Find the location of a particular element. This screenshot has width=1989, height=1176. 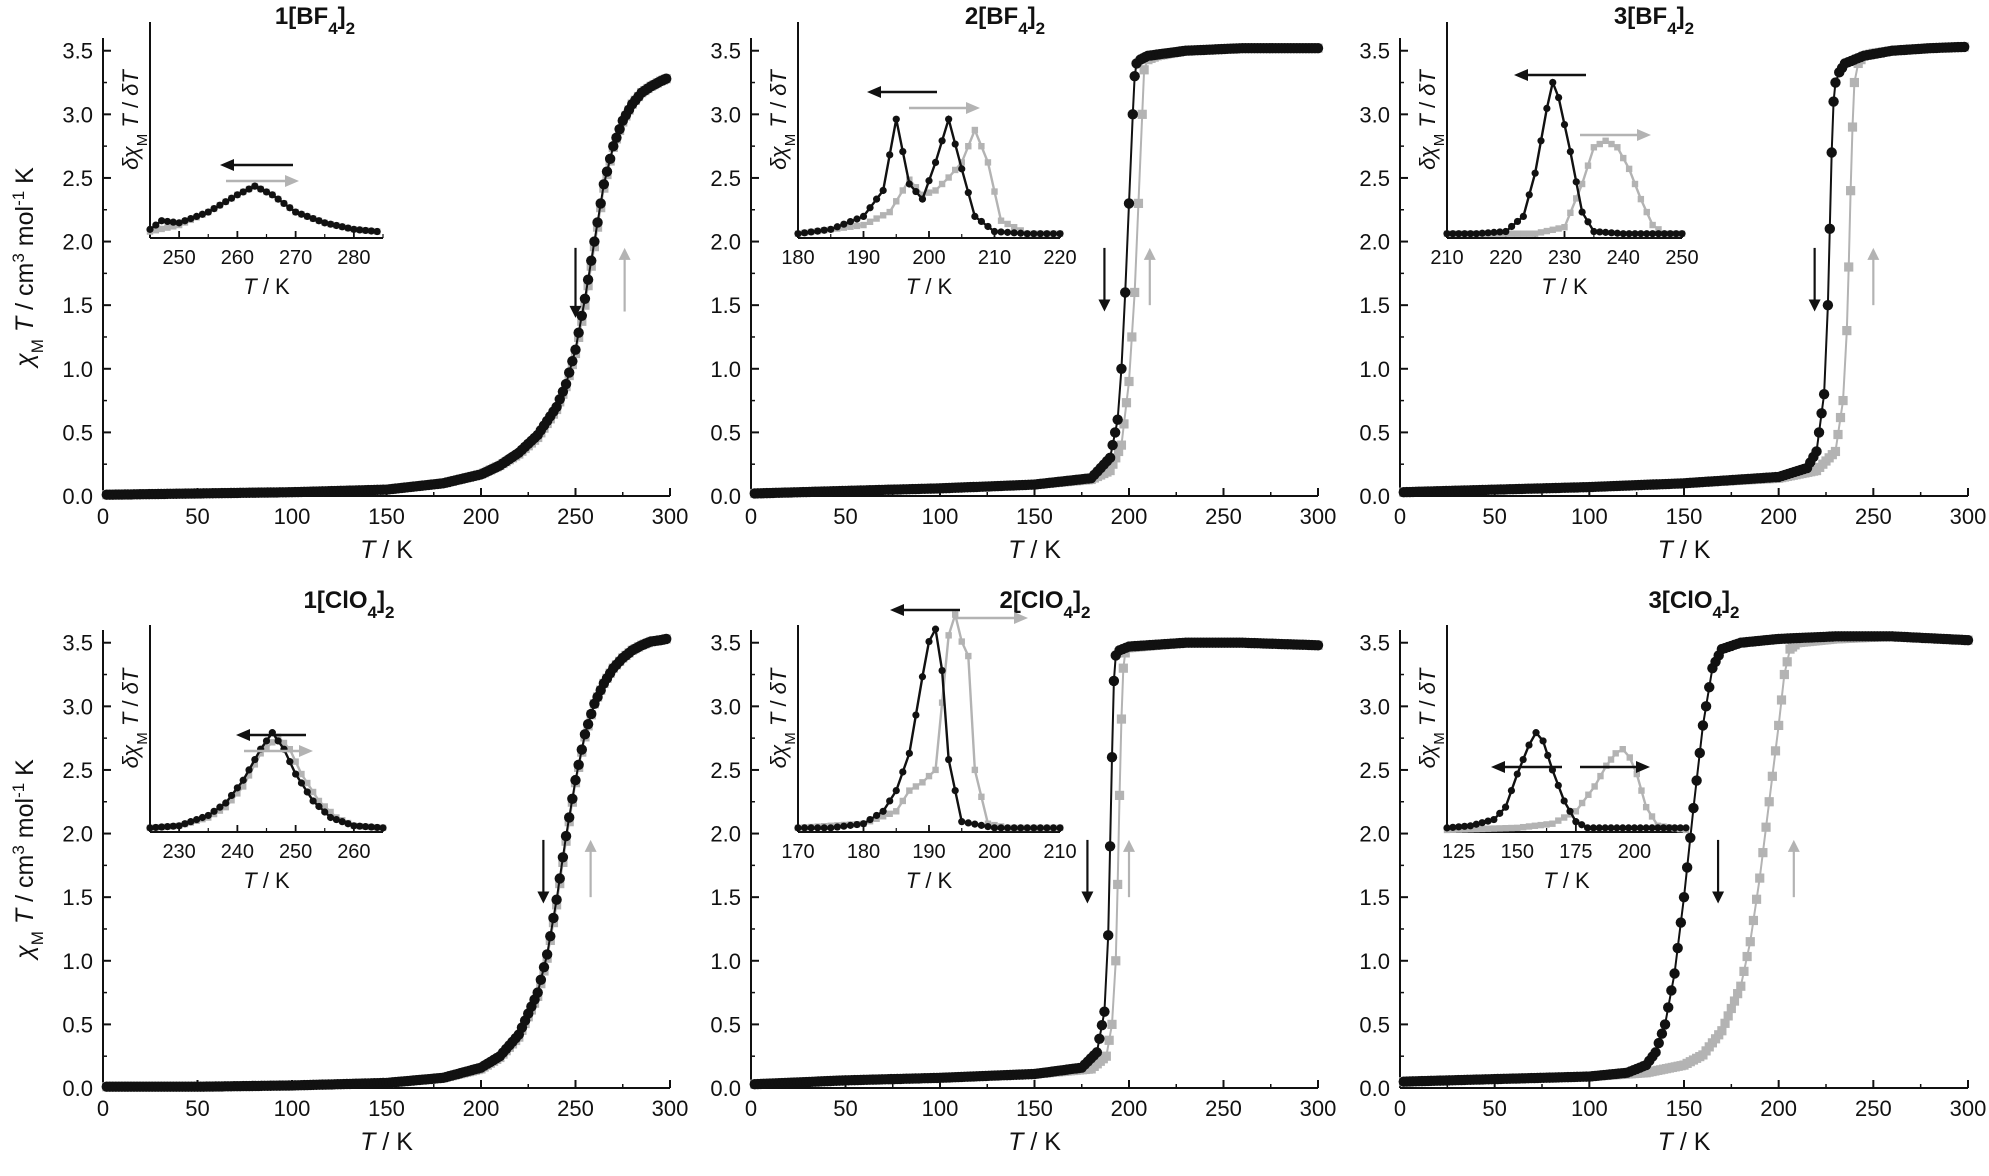

panel-title: 3[ClO4]2 is located at coordinates (1694, 604).